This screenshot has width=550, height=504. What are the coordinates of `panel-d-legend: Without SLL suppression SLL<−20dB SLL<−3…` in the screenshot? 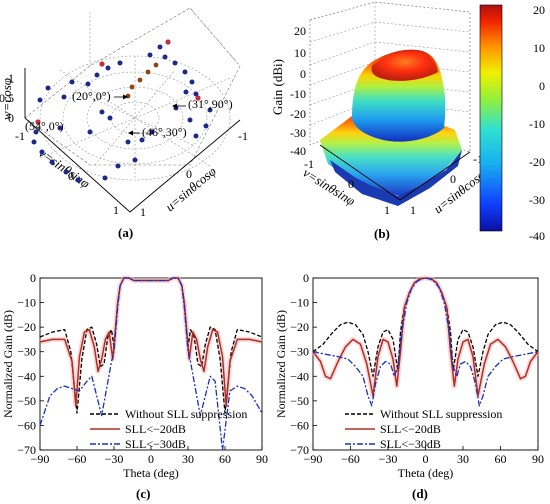 It's located at (423, 429).